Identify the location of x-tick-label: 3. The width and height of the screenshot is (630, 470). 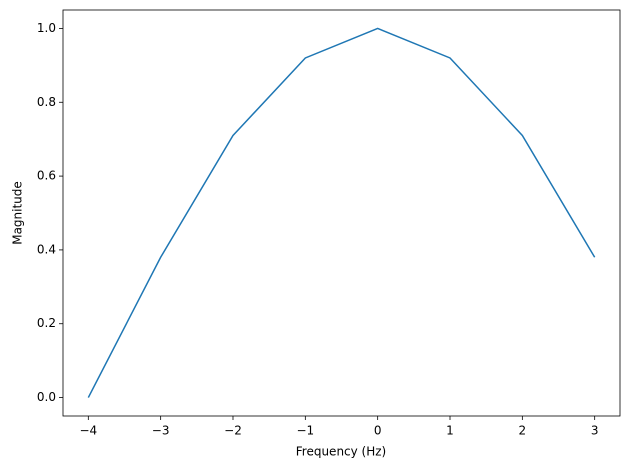
(595, 431).